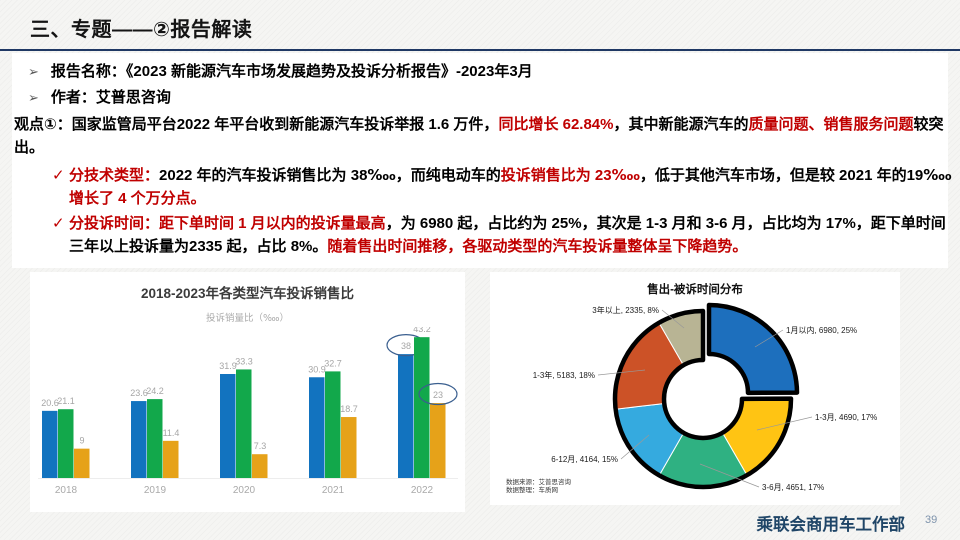 Image resolution: width=960 pixels, height=540 pixels. Describe the element at coordinates (333, 490) in the screenshot. I see `x-axis-label: 2021` at that location.